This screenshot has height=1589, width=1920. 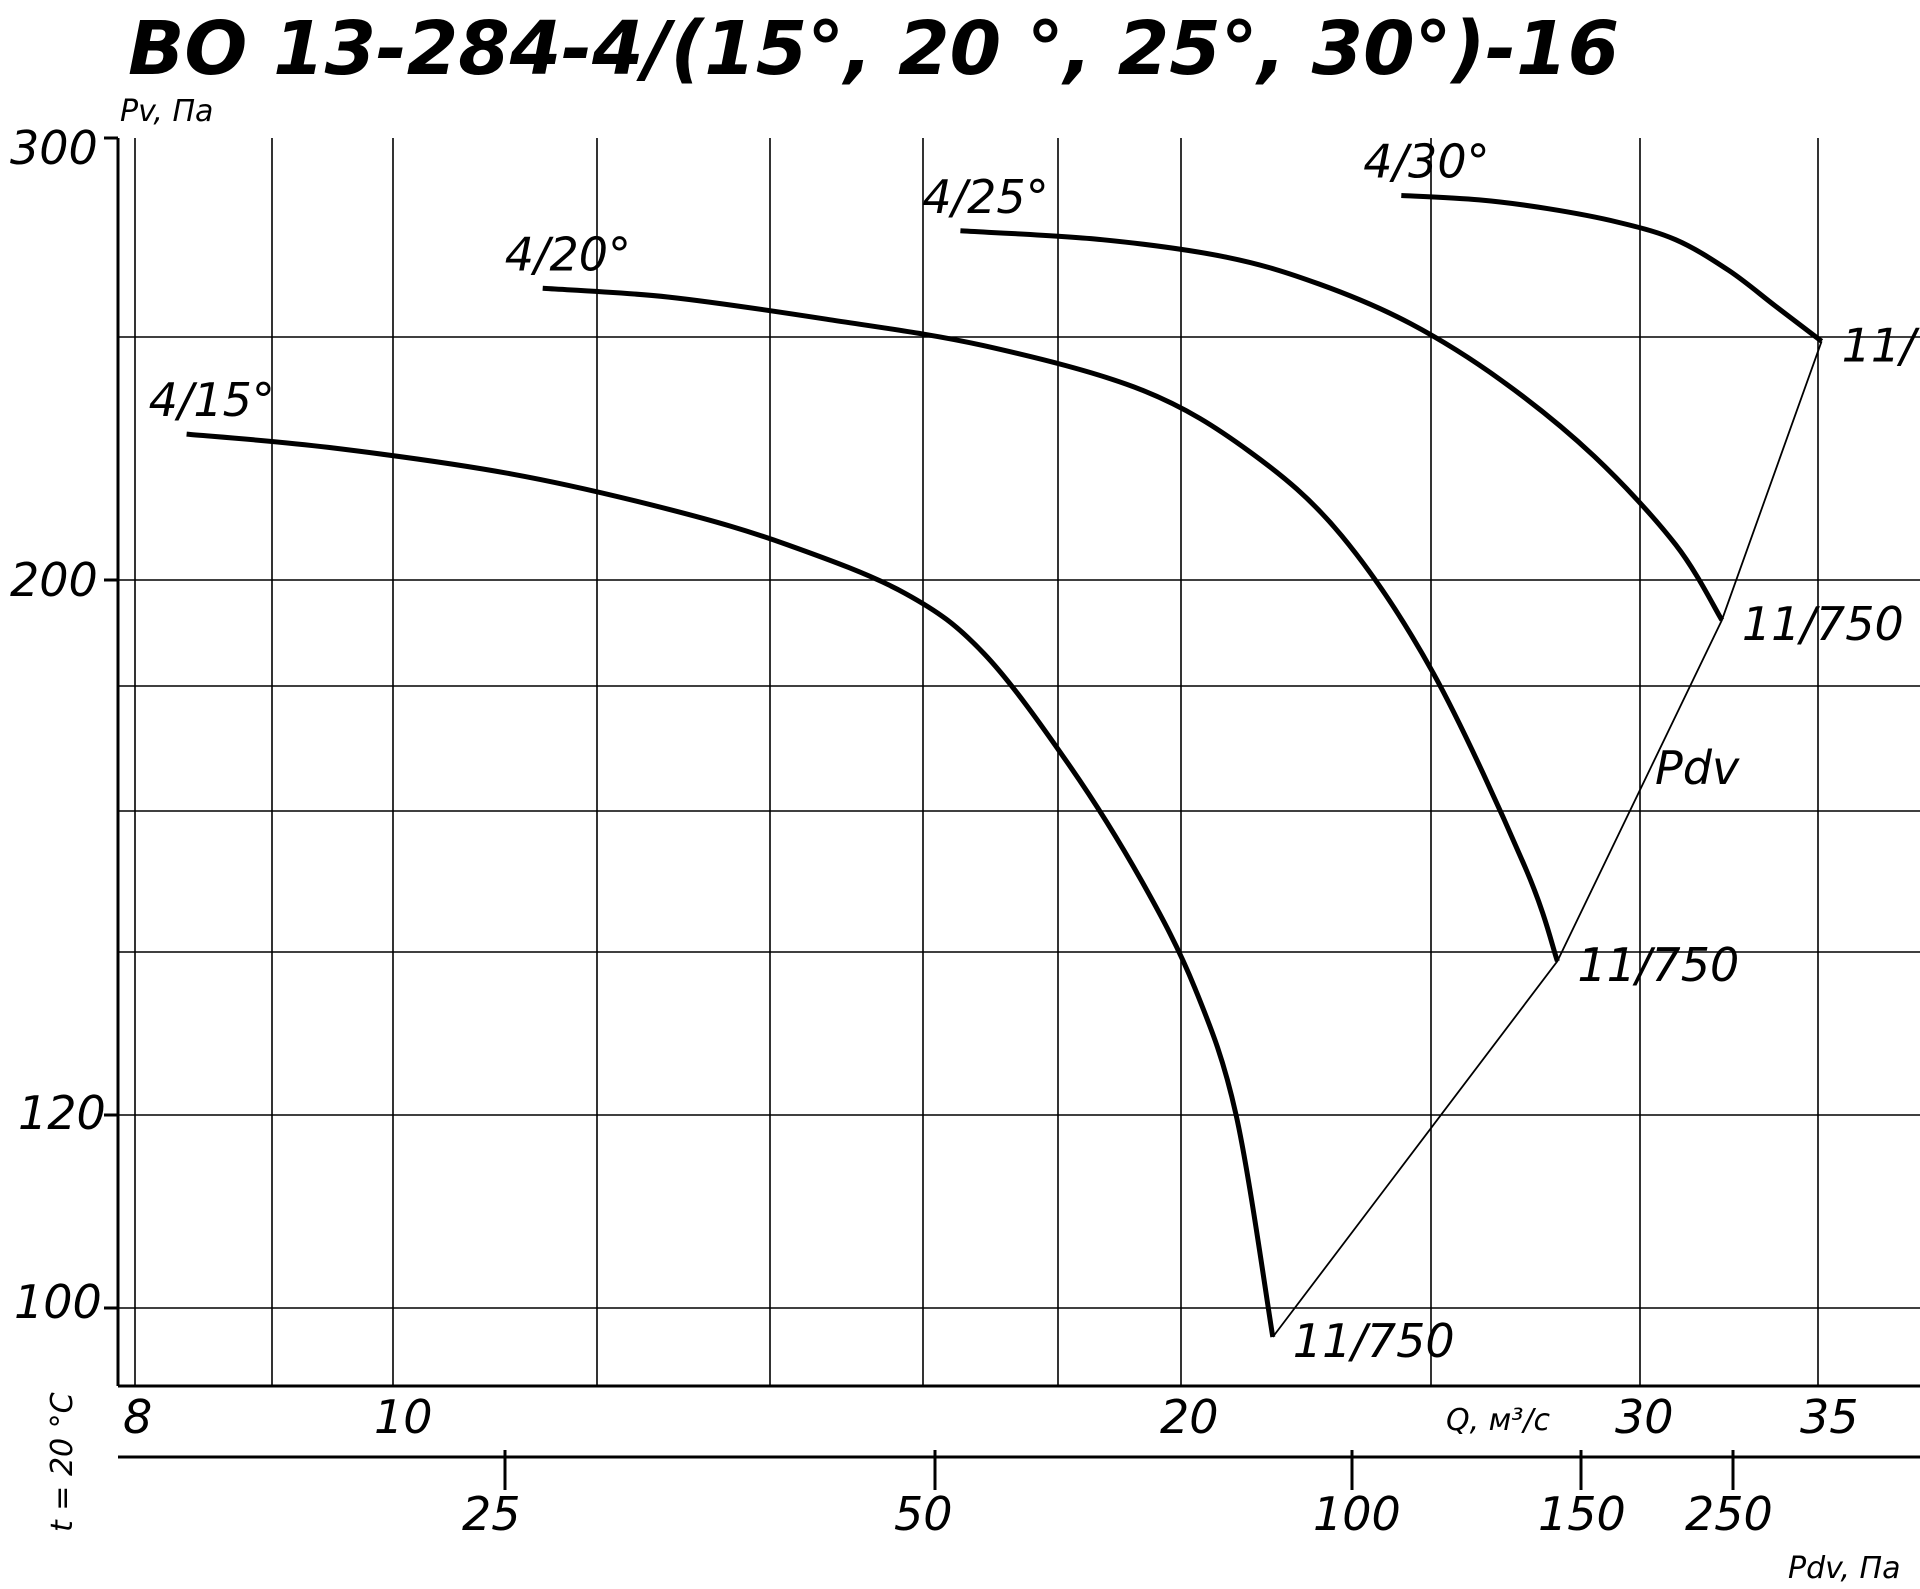 I want to click on series-name-label: 4/15°, so click(x=212, y=400).